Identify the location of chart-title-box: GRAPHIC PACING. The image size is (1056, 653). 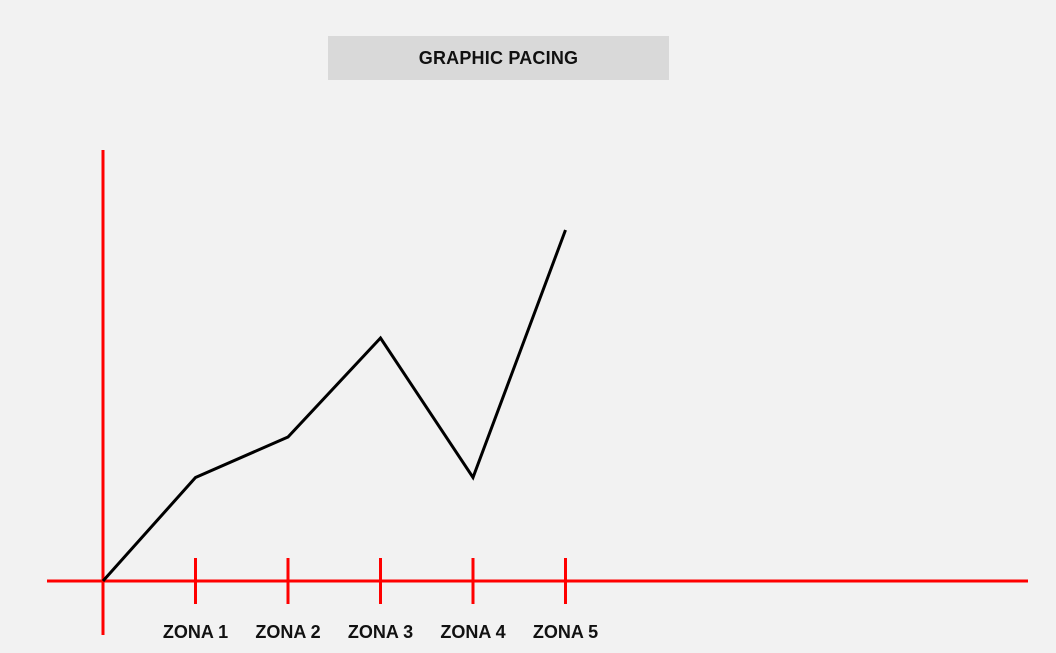
(498, 58).